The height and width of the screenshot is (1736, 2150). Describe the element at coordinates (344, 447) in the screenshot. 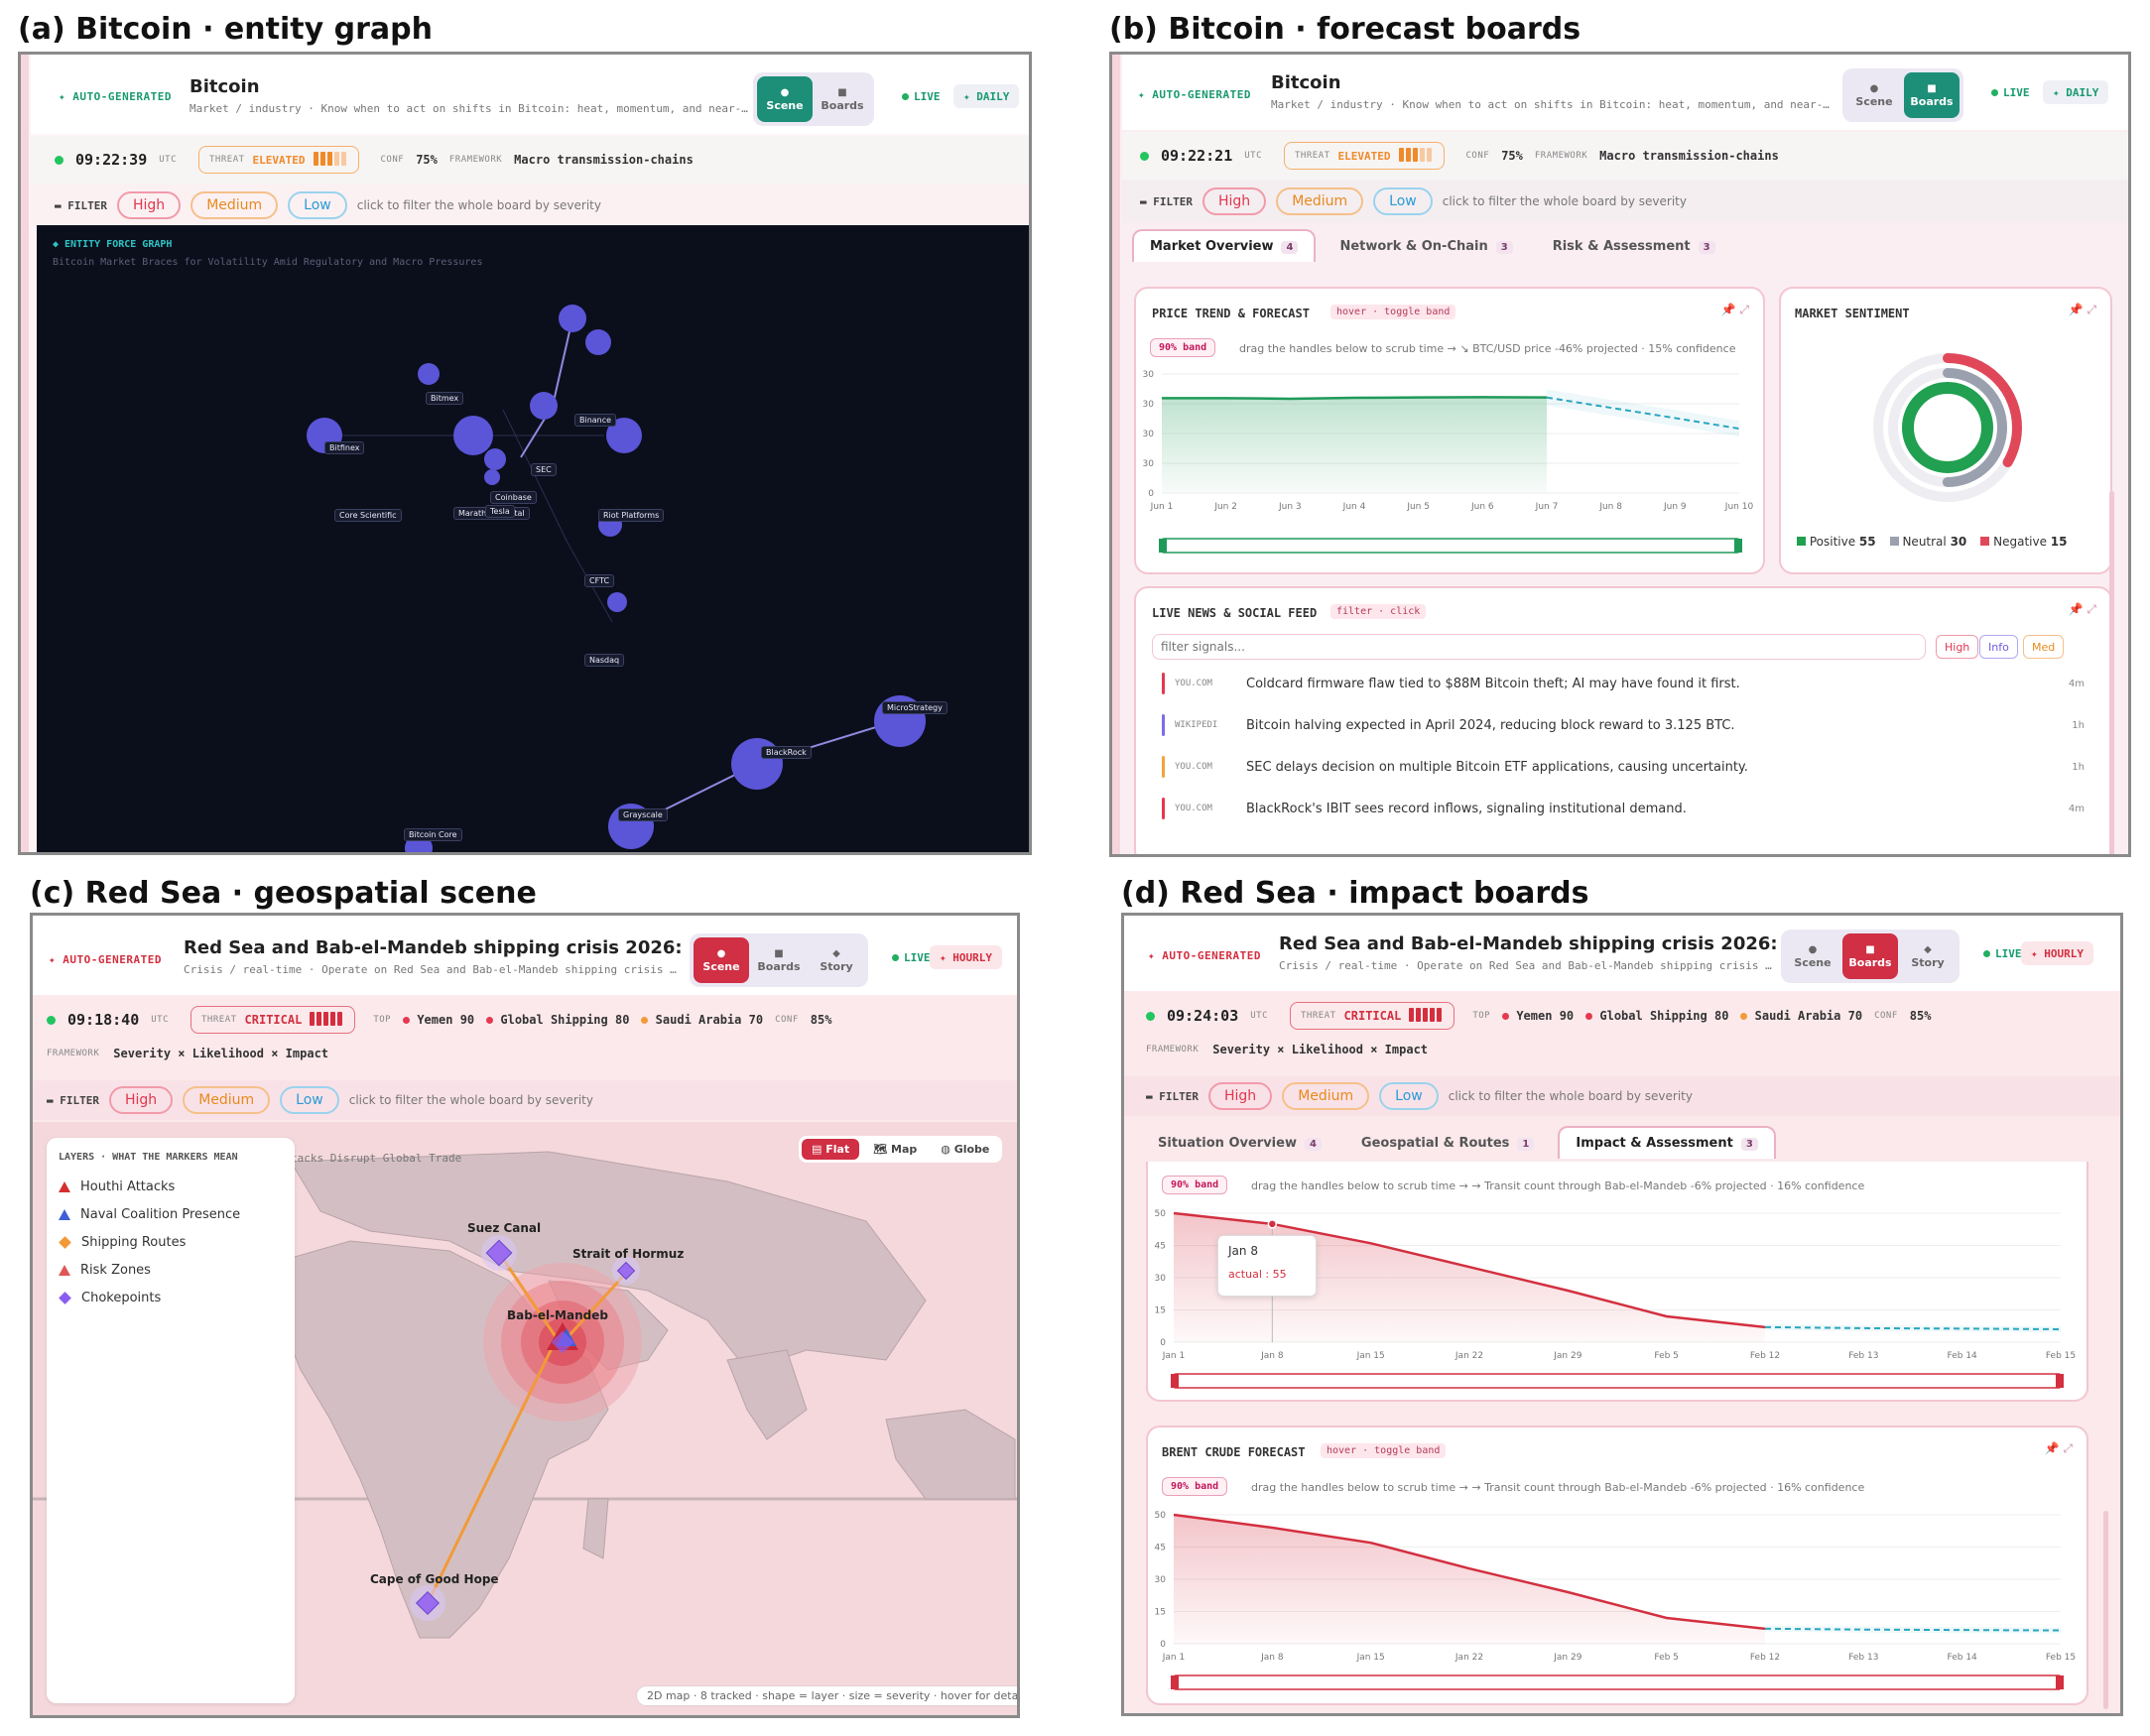

I see `node-label: Bitfinex` at that location.